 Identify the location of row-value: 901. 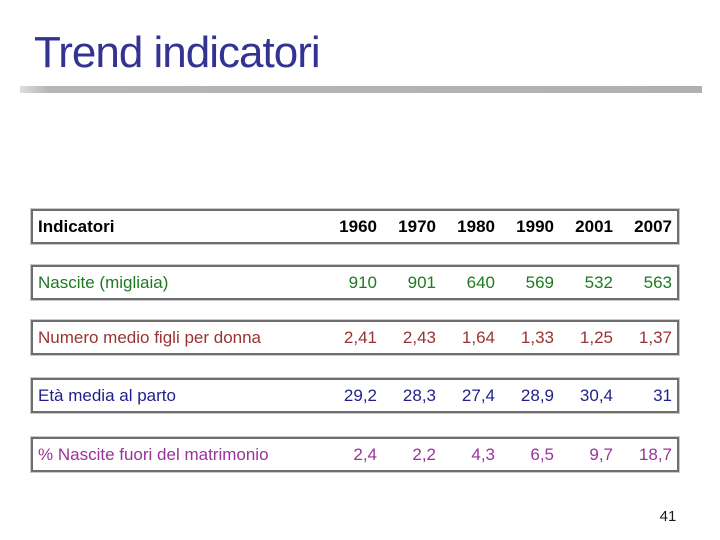
(421, 282).